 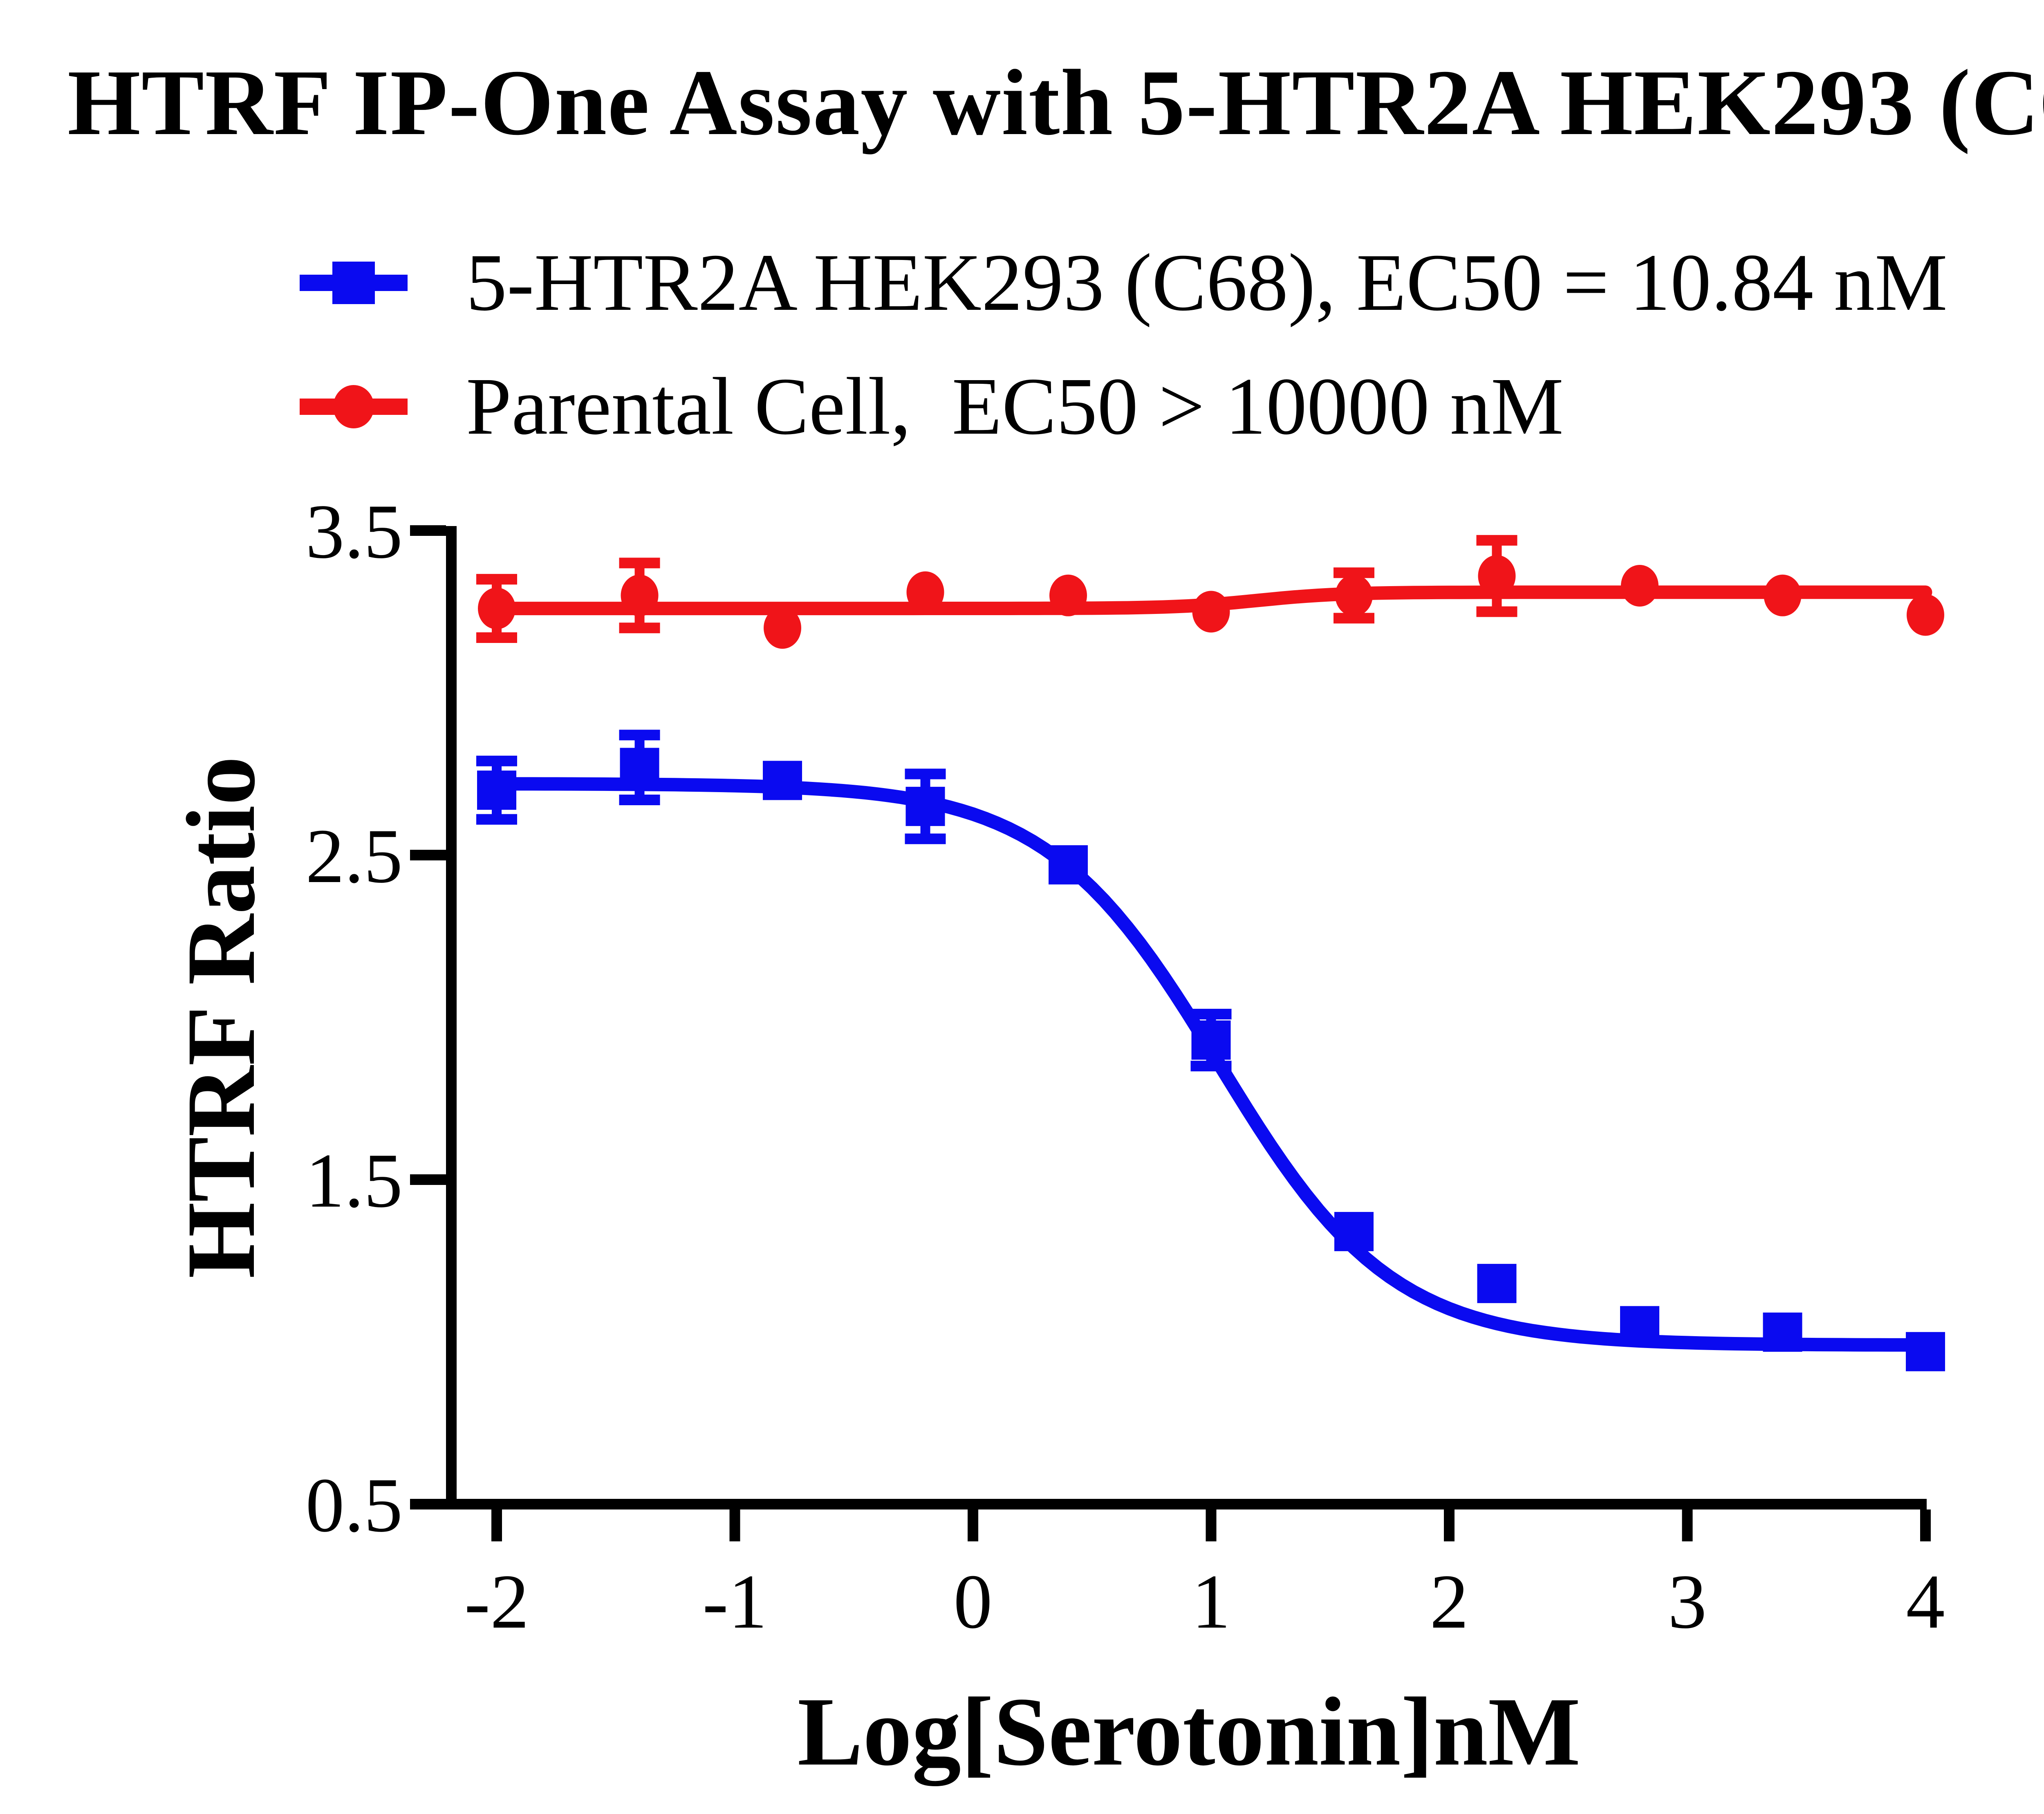 What do you see at coordinates (376, 1018) in the screenshot?
I see `y-ticks: 0.5 1.5 2.5 3.5` at bounding box center [376, 1018].